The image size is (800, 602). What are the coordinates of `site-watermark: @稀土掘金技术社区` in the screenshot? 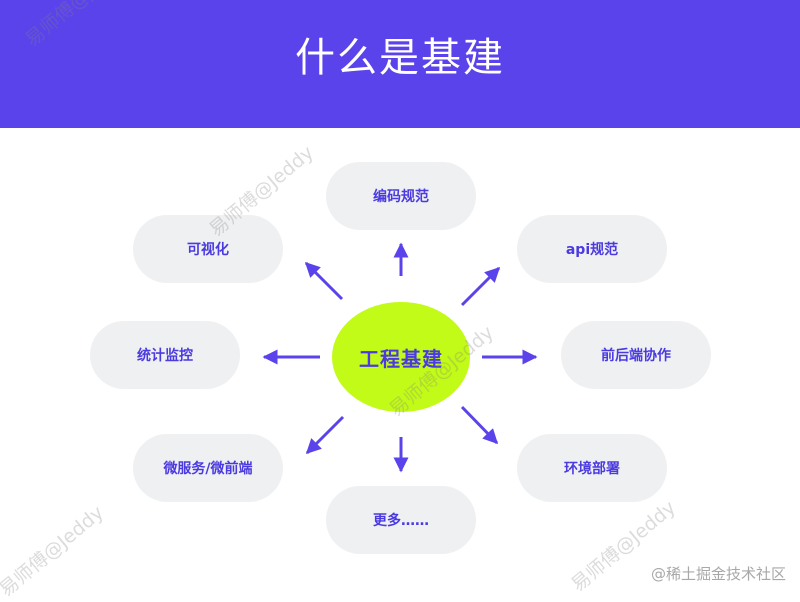 It's located at (718, 574).